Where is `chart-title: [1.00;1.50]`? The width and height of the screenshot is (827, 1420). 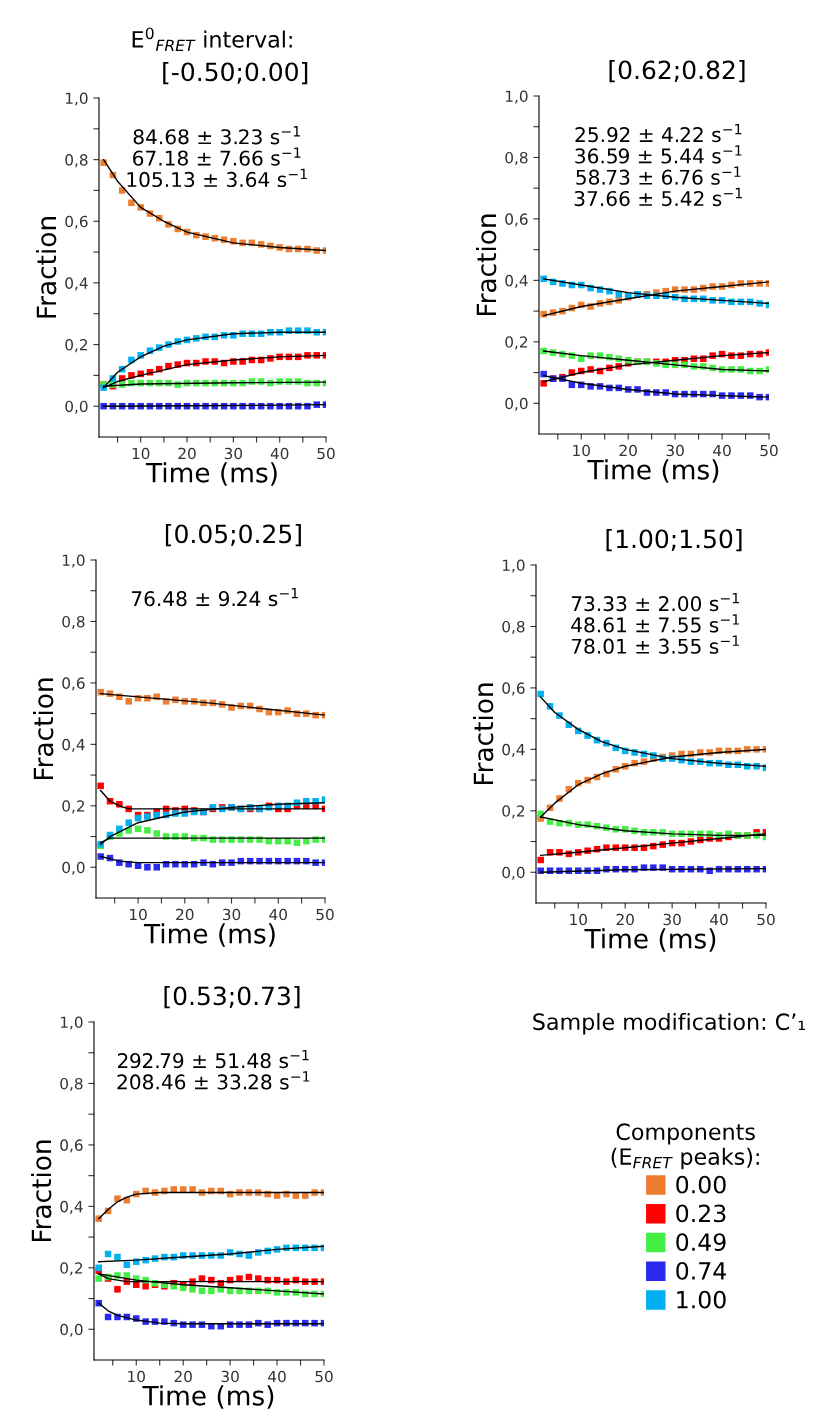 chart-title: [1.00;1.50] is located at coordinates (674, 540).